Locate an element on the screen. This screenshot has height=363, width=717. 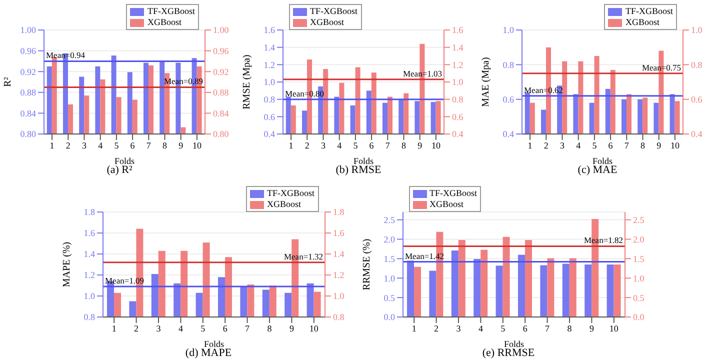
y2-tick-label: 2.0 is located at coordinates (638, 239).